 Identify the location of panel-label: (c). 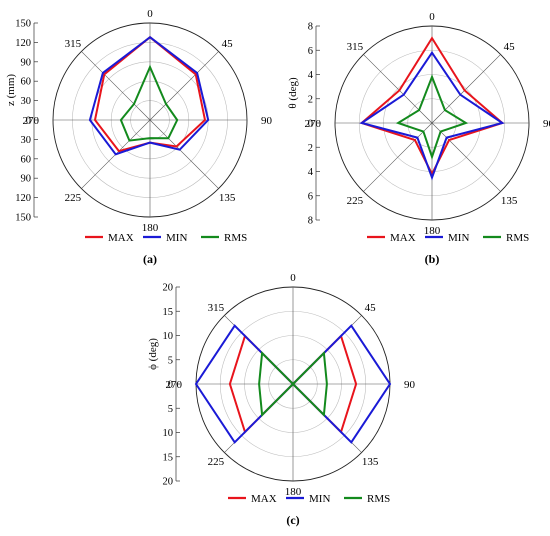
(292, 520).